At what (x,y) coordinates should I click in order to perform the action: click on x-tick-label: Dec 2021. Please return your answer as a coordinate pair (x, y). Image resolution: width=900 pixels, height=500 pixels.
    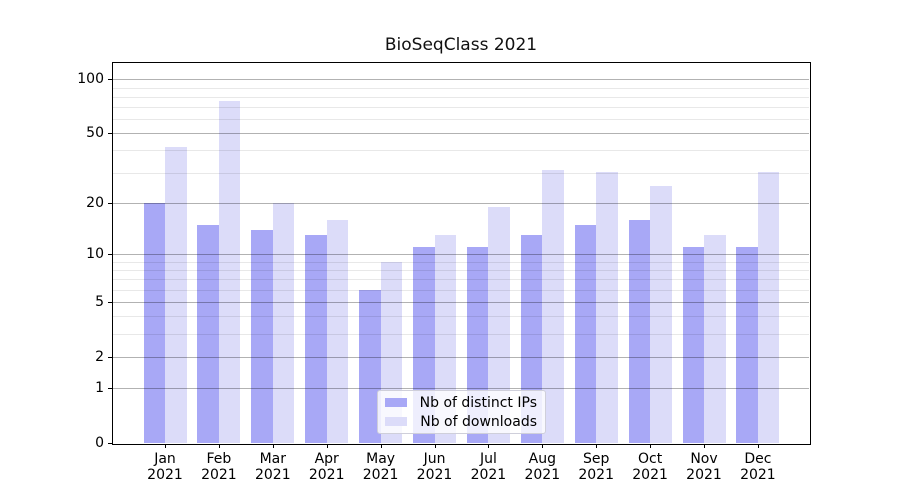
    Looking at the image, I should click on (758, 467).